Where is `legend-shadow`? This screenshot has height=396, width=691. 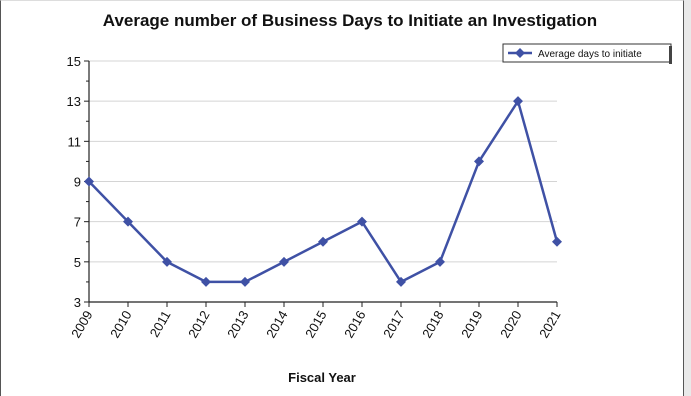 legend-shadow is located at coordinates (670, 55).